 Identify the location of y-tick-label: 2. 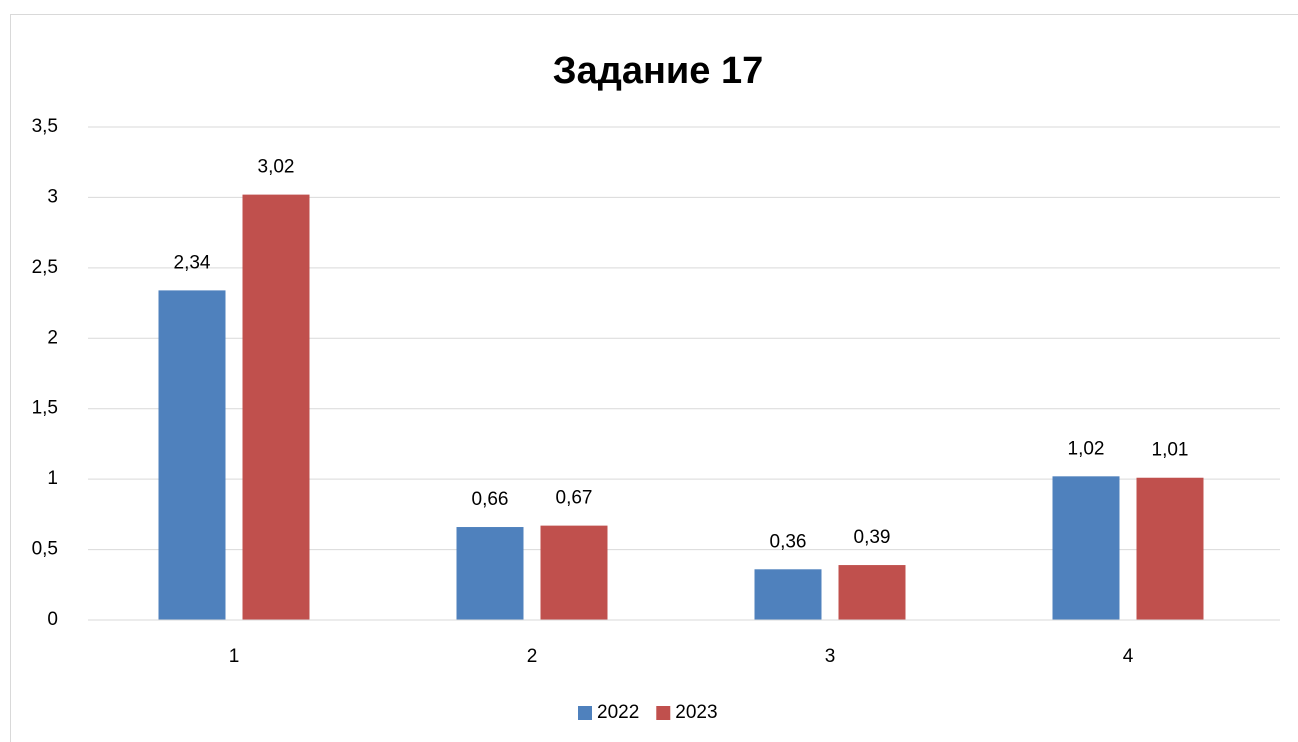
(52, 337).